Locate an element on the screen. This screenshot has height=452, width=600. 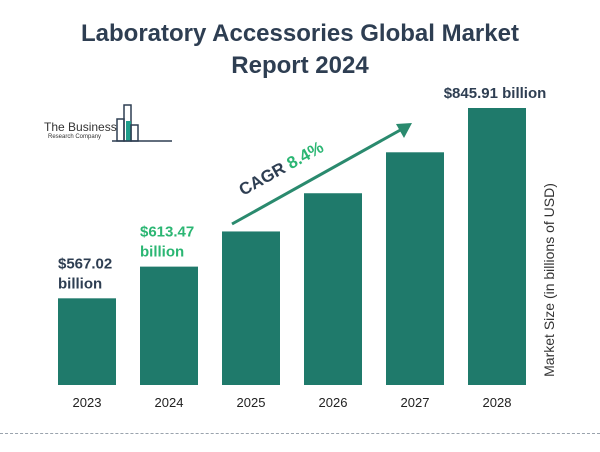
logo-name: The Business is located at coordinates (80, 127).